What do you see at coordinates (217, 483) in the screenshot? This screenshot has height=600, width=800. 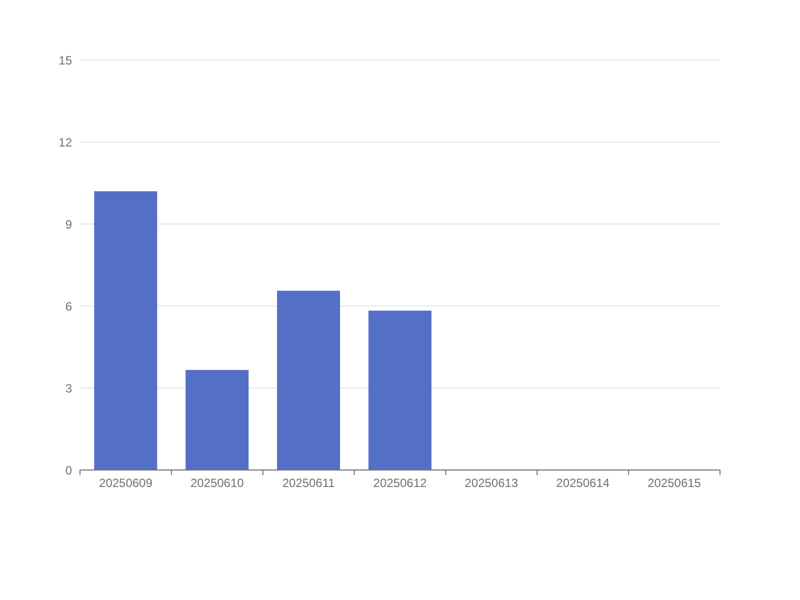 I see `x-tick-label: 20250610` at bounding box center [217, 483].